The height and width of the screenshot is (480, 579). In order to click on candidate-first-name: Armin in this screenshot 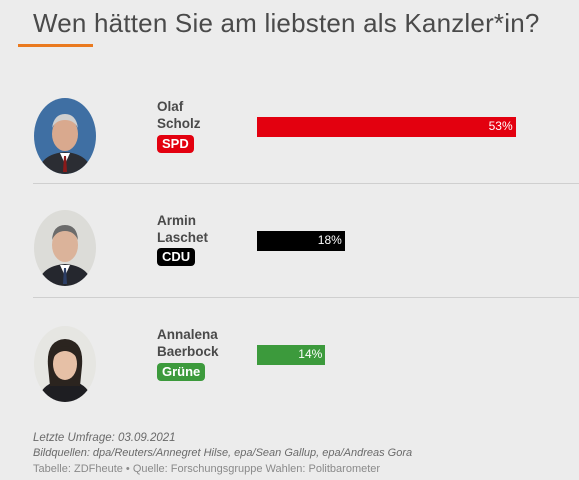, I will do `click(177, 220)`.